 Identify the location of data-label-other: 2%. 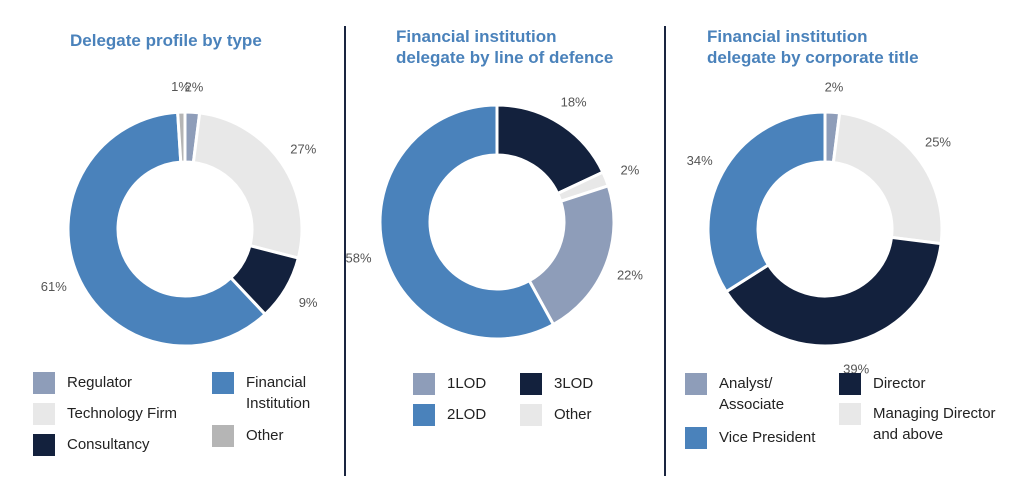
(630, 169).